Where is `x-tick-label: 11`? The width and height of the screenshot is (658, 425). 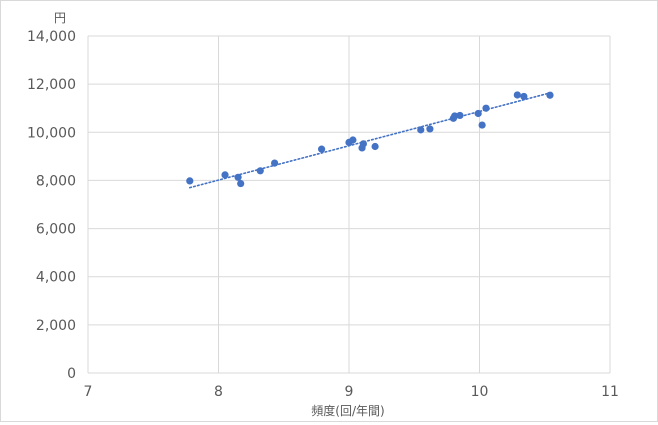
x-tick-label: 11 is located at coordinates (610, 392).